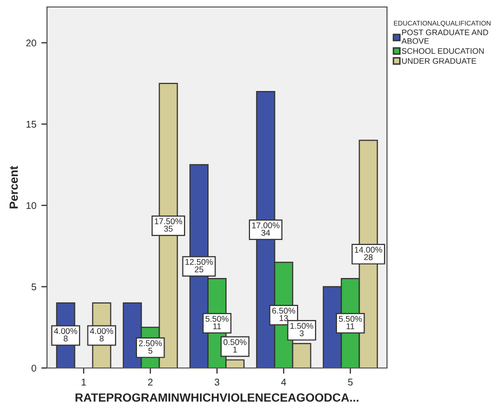 The height and width of the screenshot is (409, 503). What do you see at coordinates (266, 229) in the screenshot?
I see `data-label: 17.00% 34` at bounding box center [266, 229].